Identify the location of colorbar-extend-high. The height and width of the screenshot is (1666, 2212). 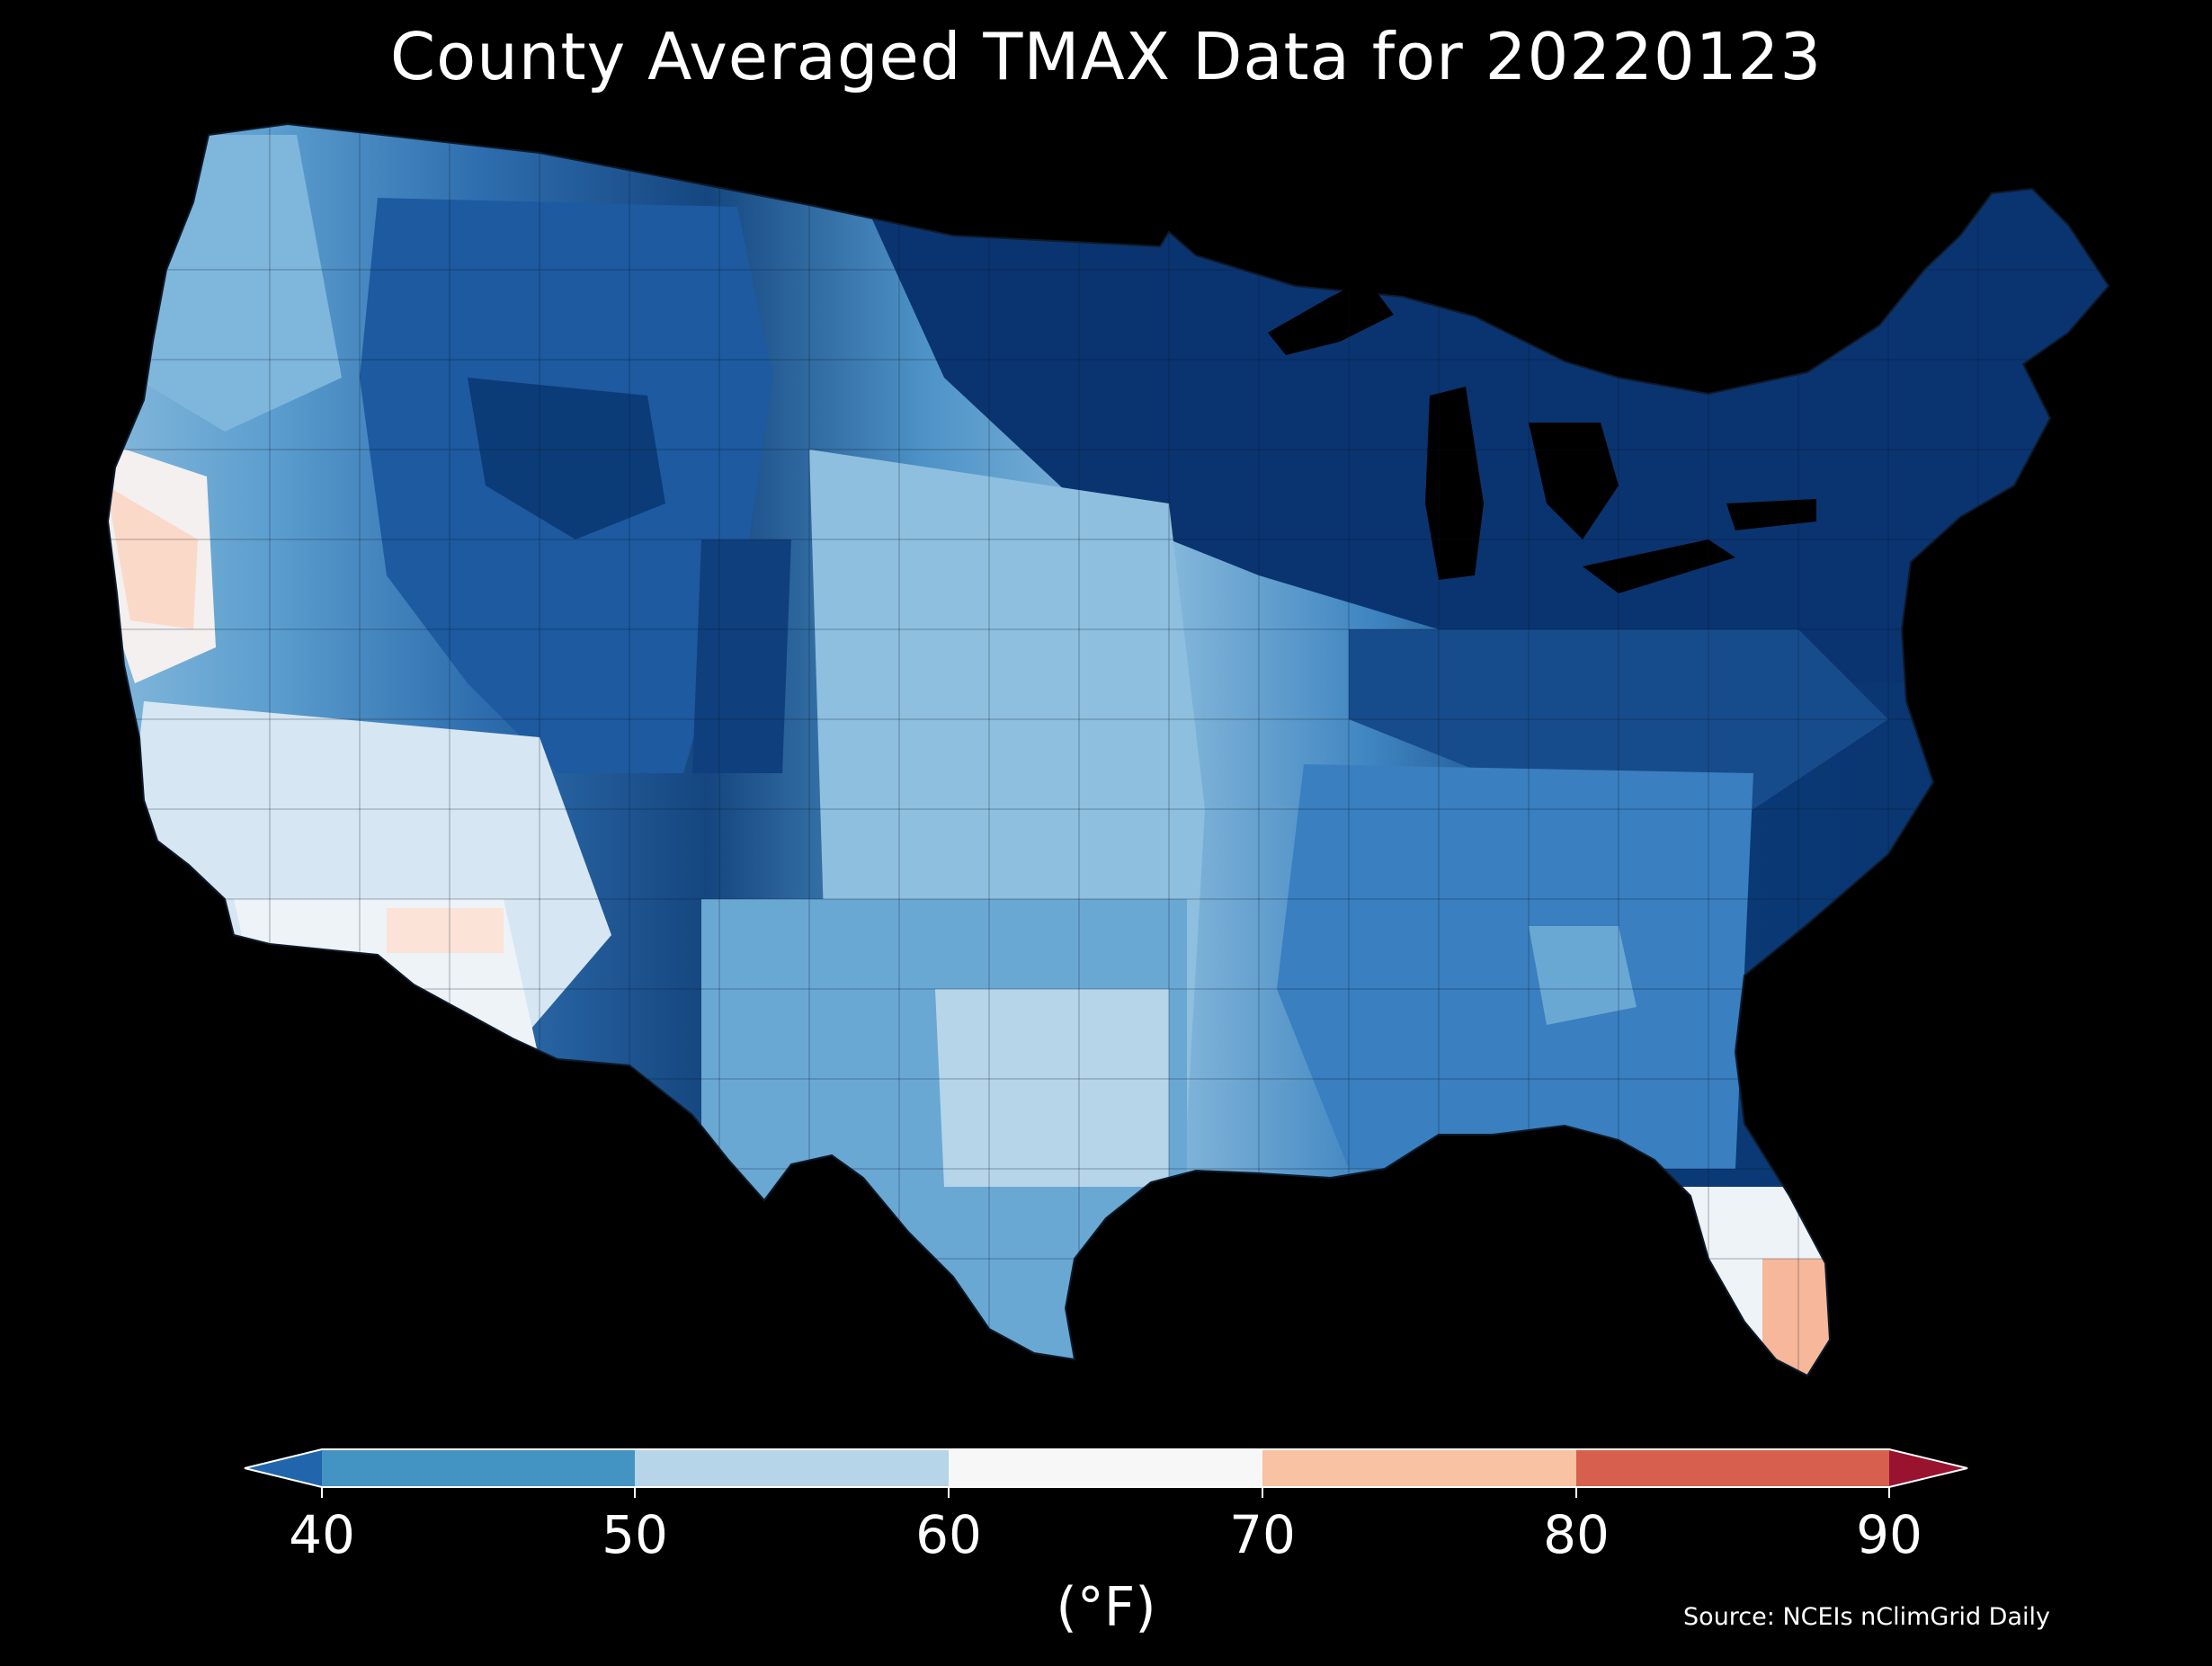
(1928, 1468).